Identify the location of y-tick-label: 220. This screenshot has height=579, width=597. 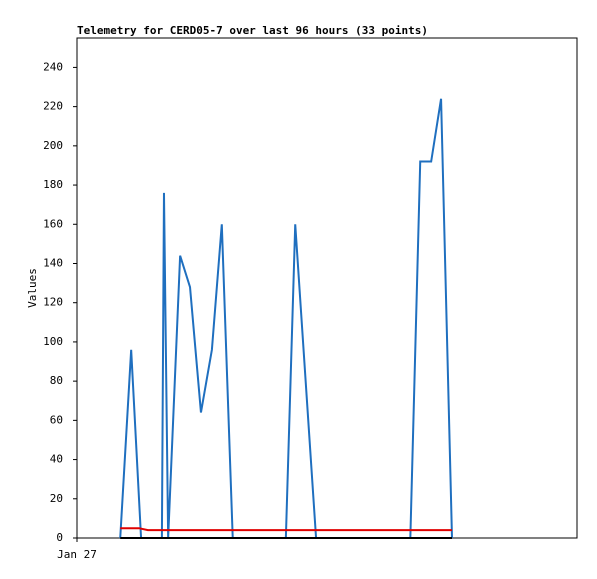
(53, 106).